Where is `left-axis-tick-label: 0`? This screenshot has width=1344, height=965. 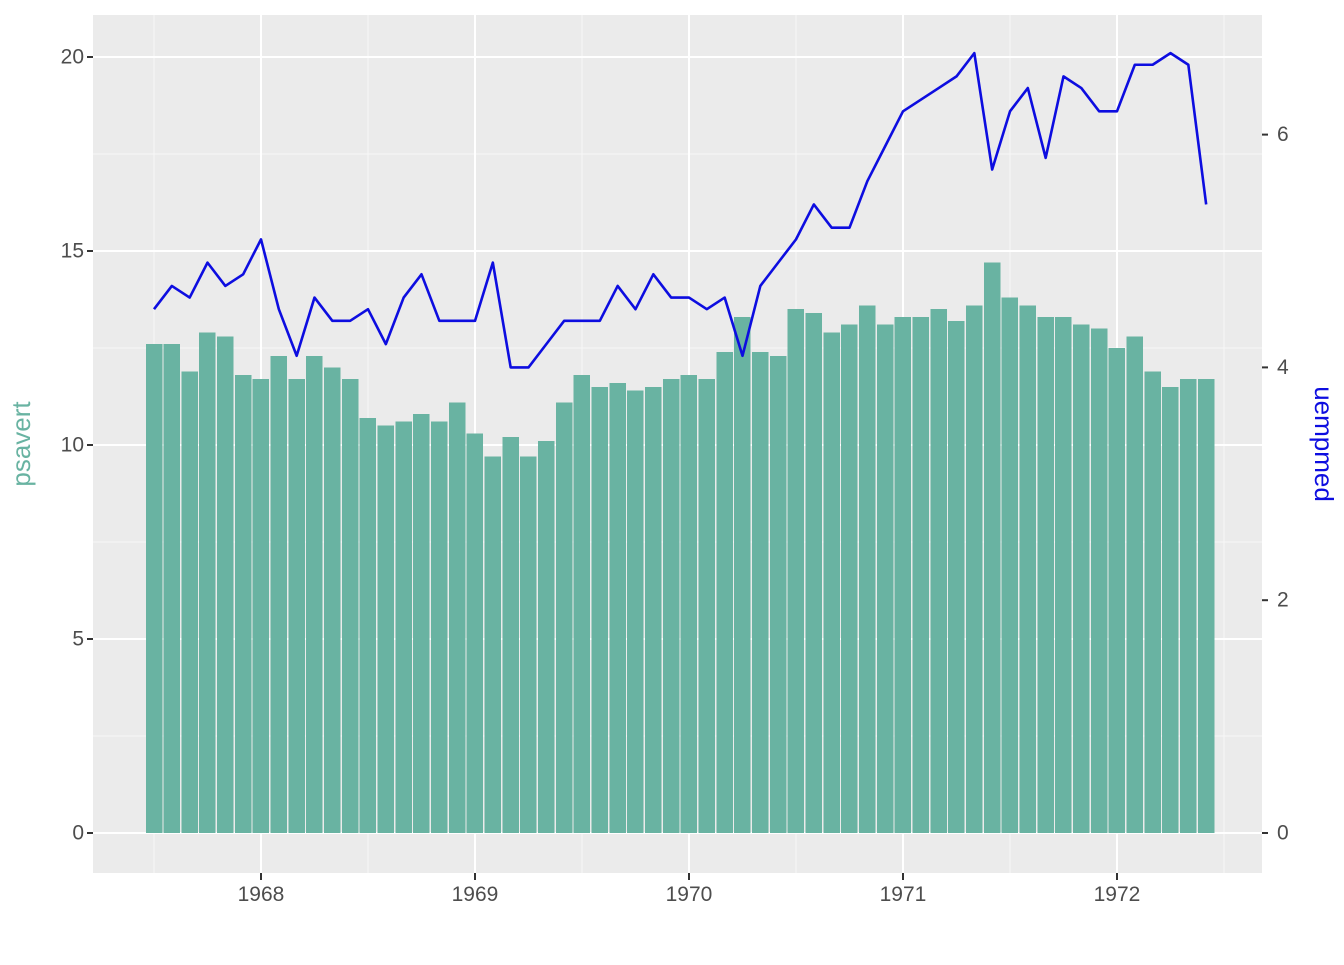 left-axis-tick-label: 0 is located at coordinates (78, 833).